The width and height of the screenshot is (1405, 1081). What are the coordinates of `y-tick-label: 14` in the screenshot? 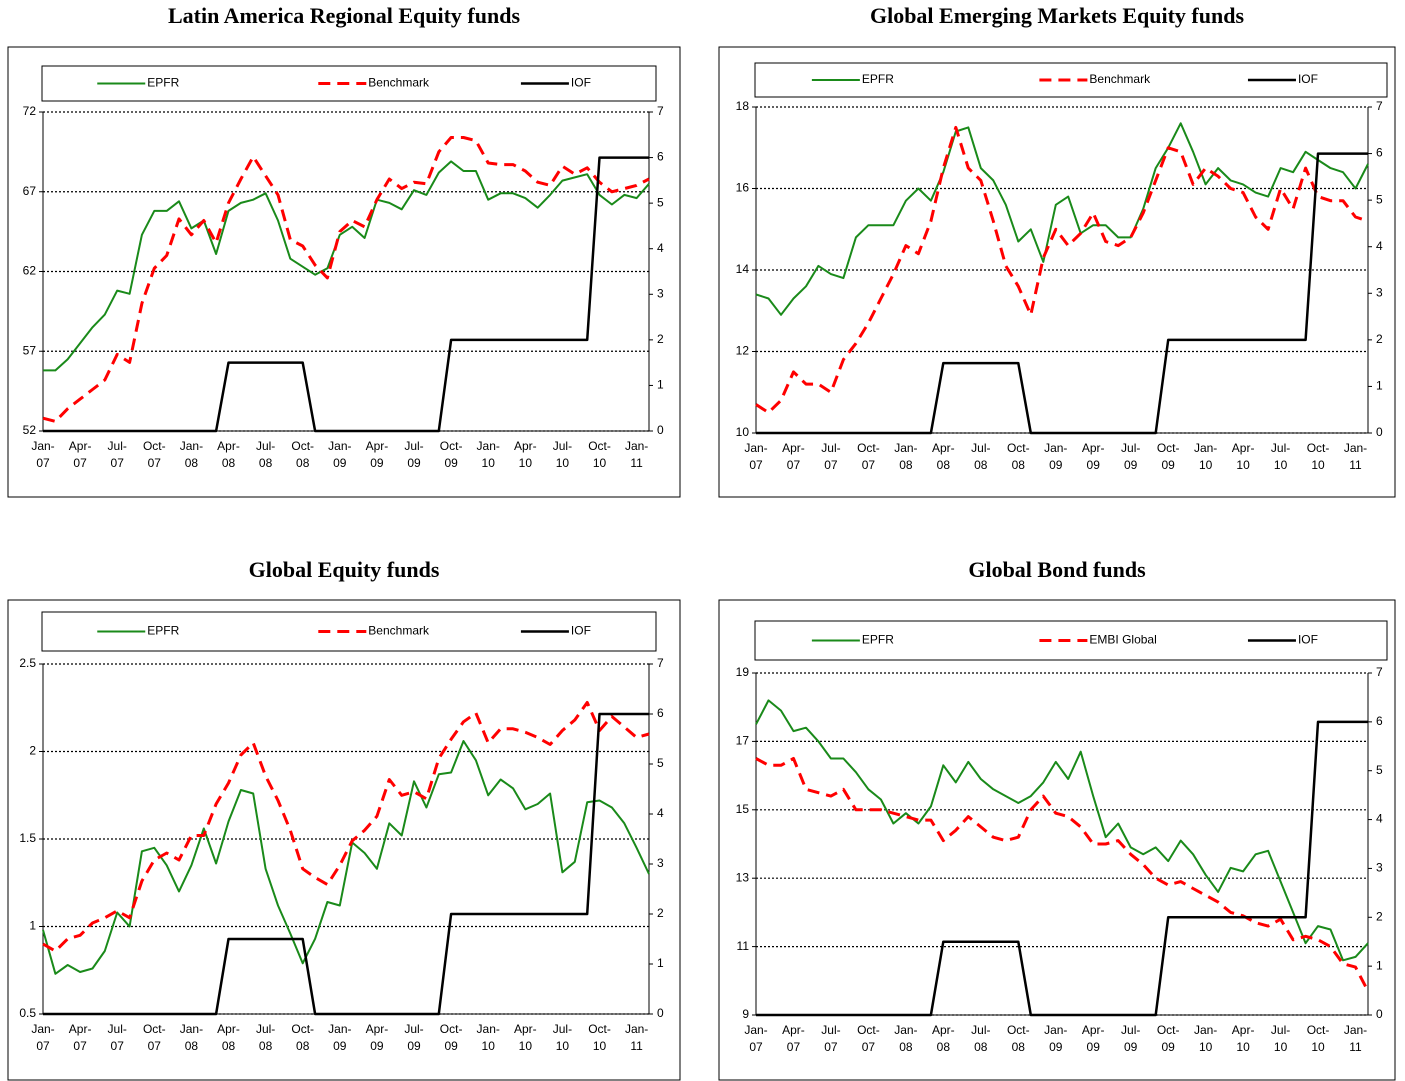 It's located at (743, 269).